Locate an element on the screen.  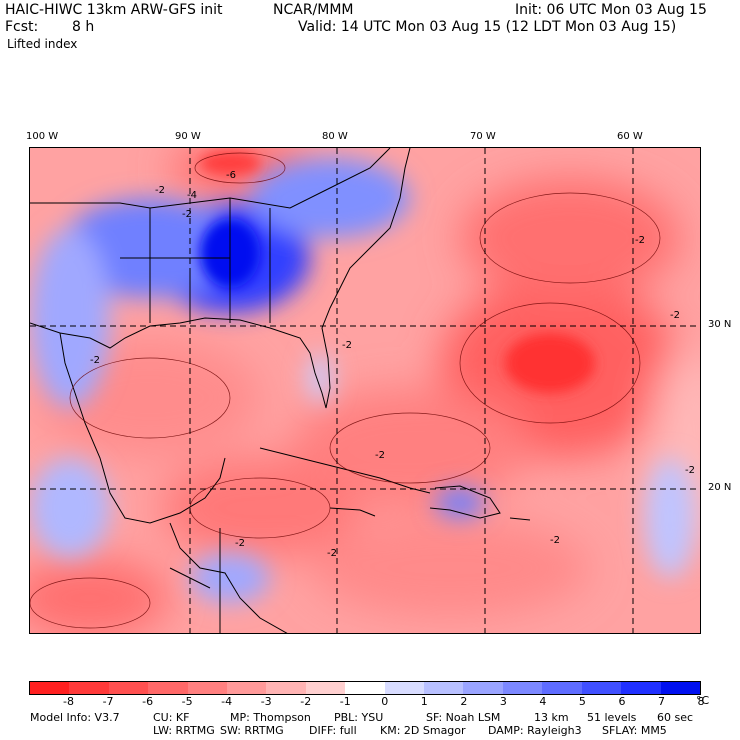
lon-label-70w: 70 W is located at coordinates (483, 136).